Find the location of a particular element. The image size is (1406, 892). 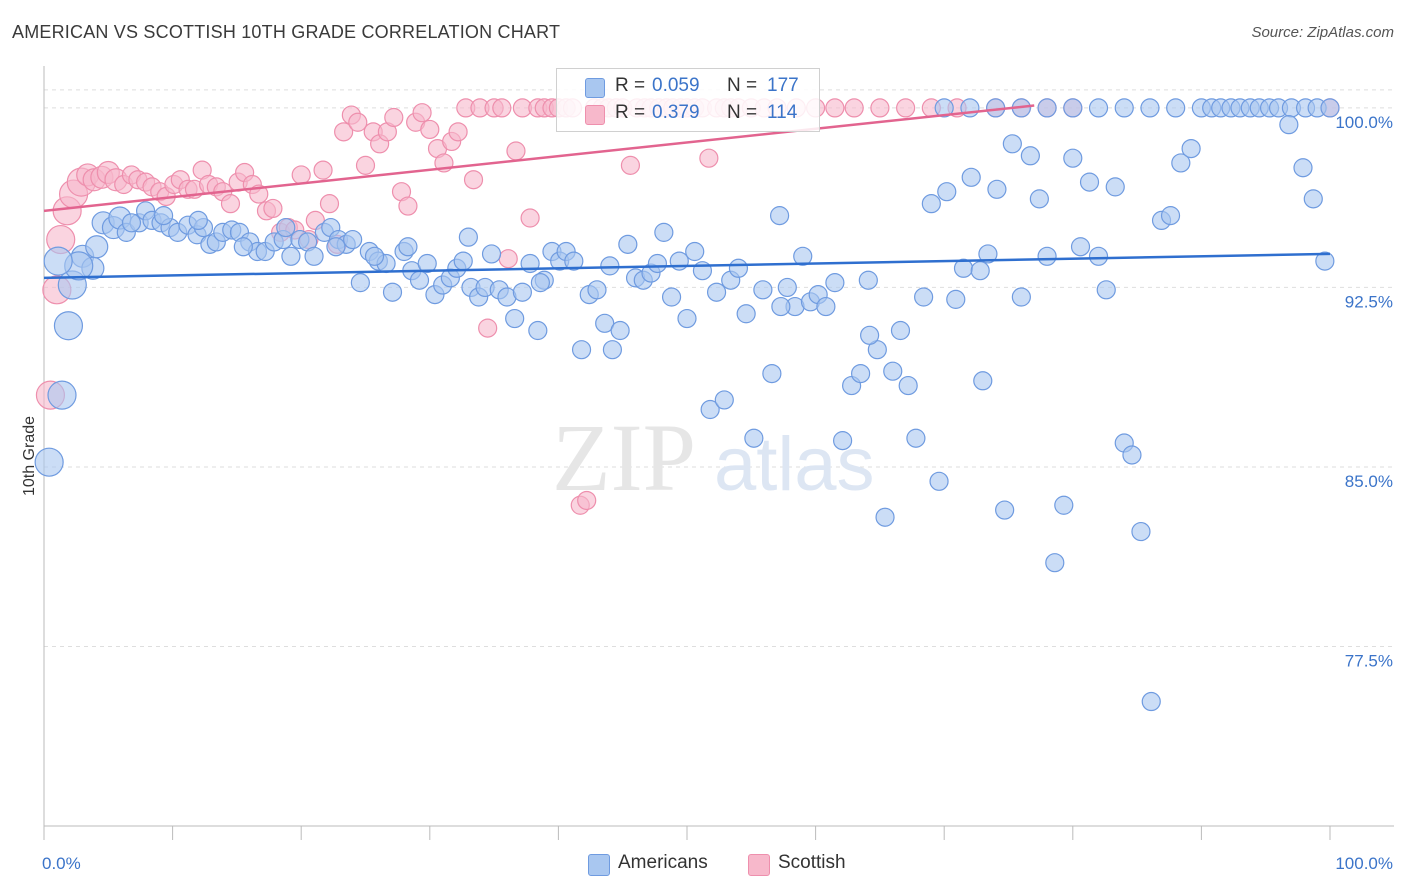

y-tick-label: 77.5% is located at coordinates (1369, 660).